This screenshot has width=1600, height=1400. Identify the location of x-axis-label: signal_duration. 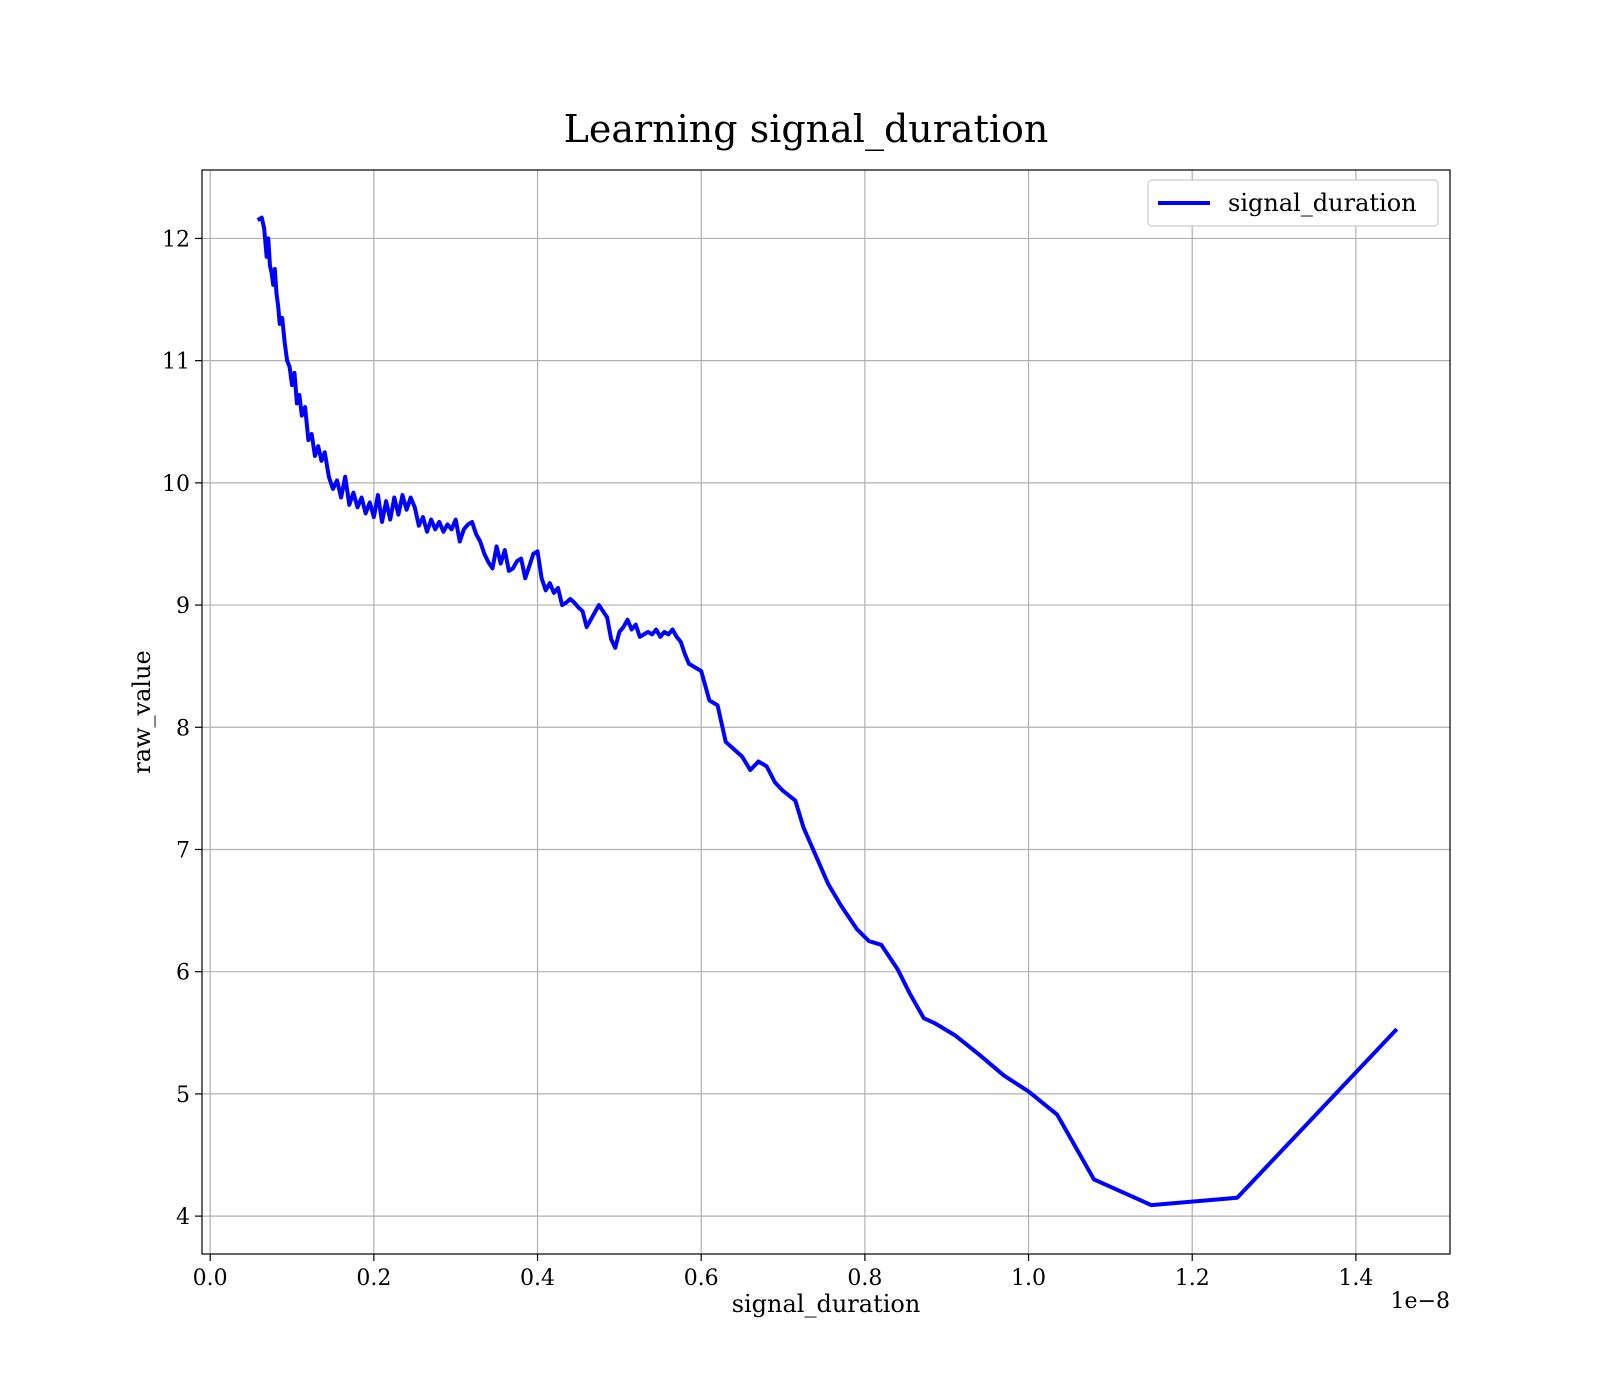
(826, 1304).